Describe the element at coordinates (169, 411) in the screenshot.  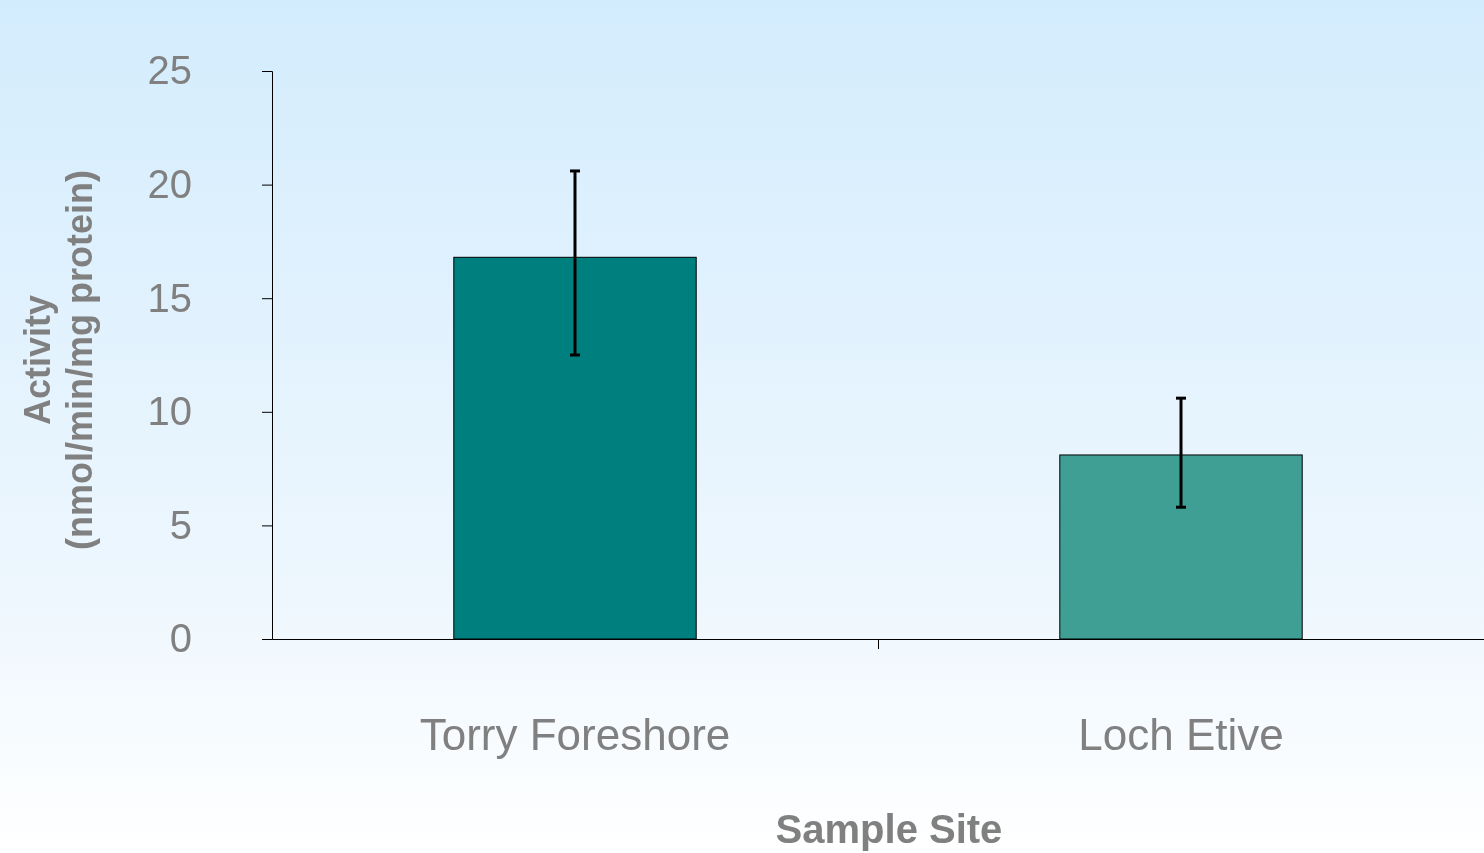
I see `y-tick-label: 10` at that location.